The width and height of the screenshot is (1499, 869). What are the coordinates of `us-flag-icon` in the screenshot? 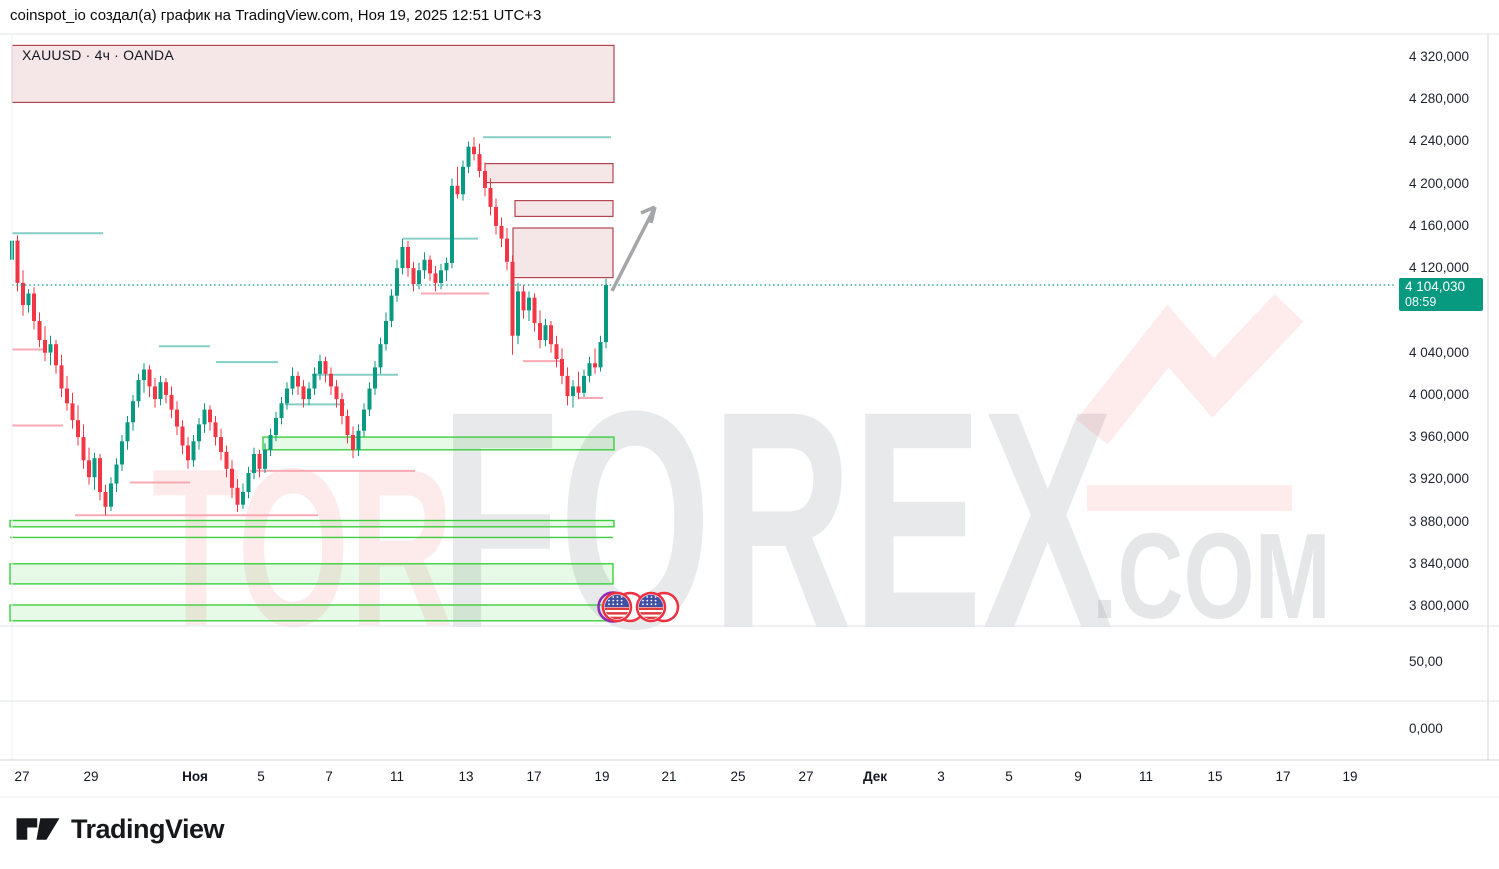 It's located at (657, 607).